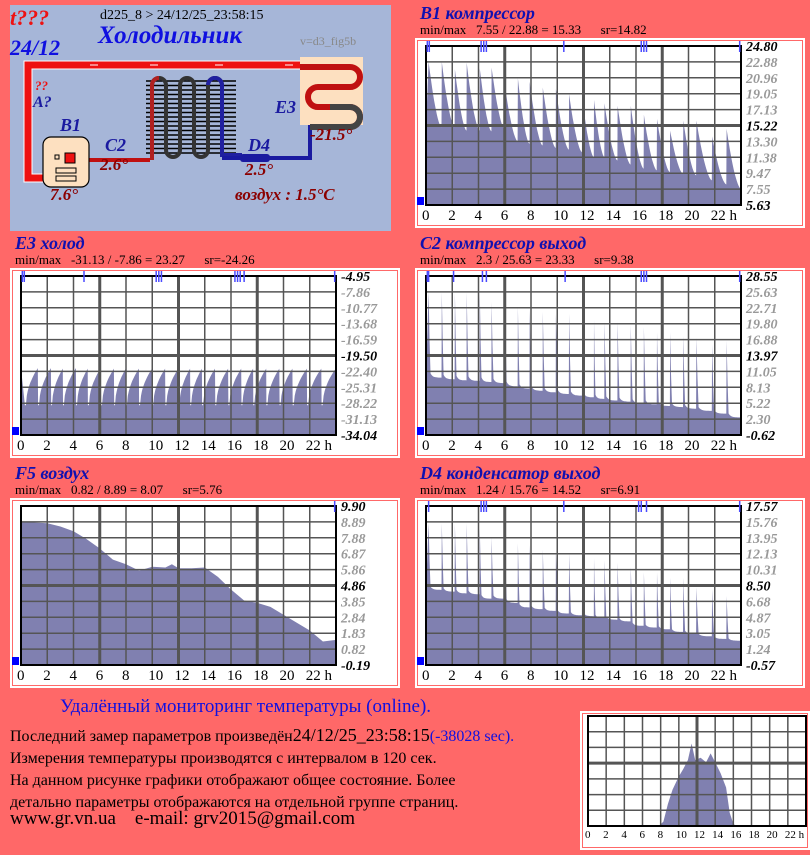 Image resolution: width=810 pixels, height=855 pixels. Describe the element at coordinates (245, 818) in the screenshot. I see `email-link: e-mail: grv2015@gmail.com` at that location.